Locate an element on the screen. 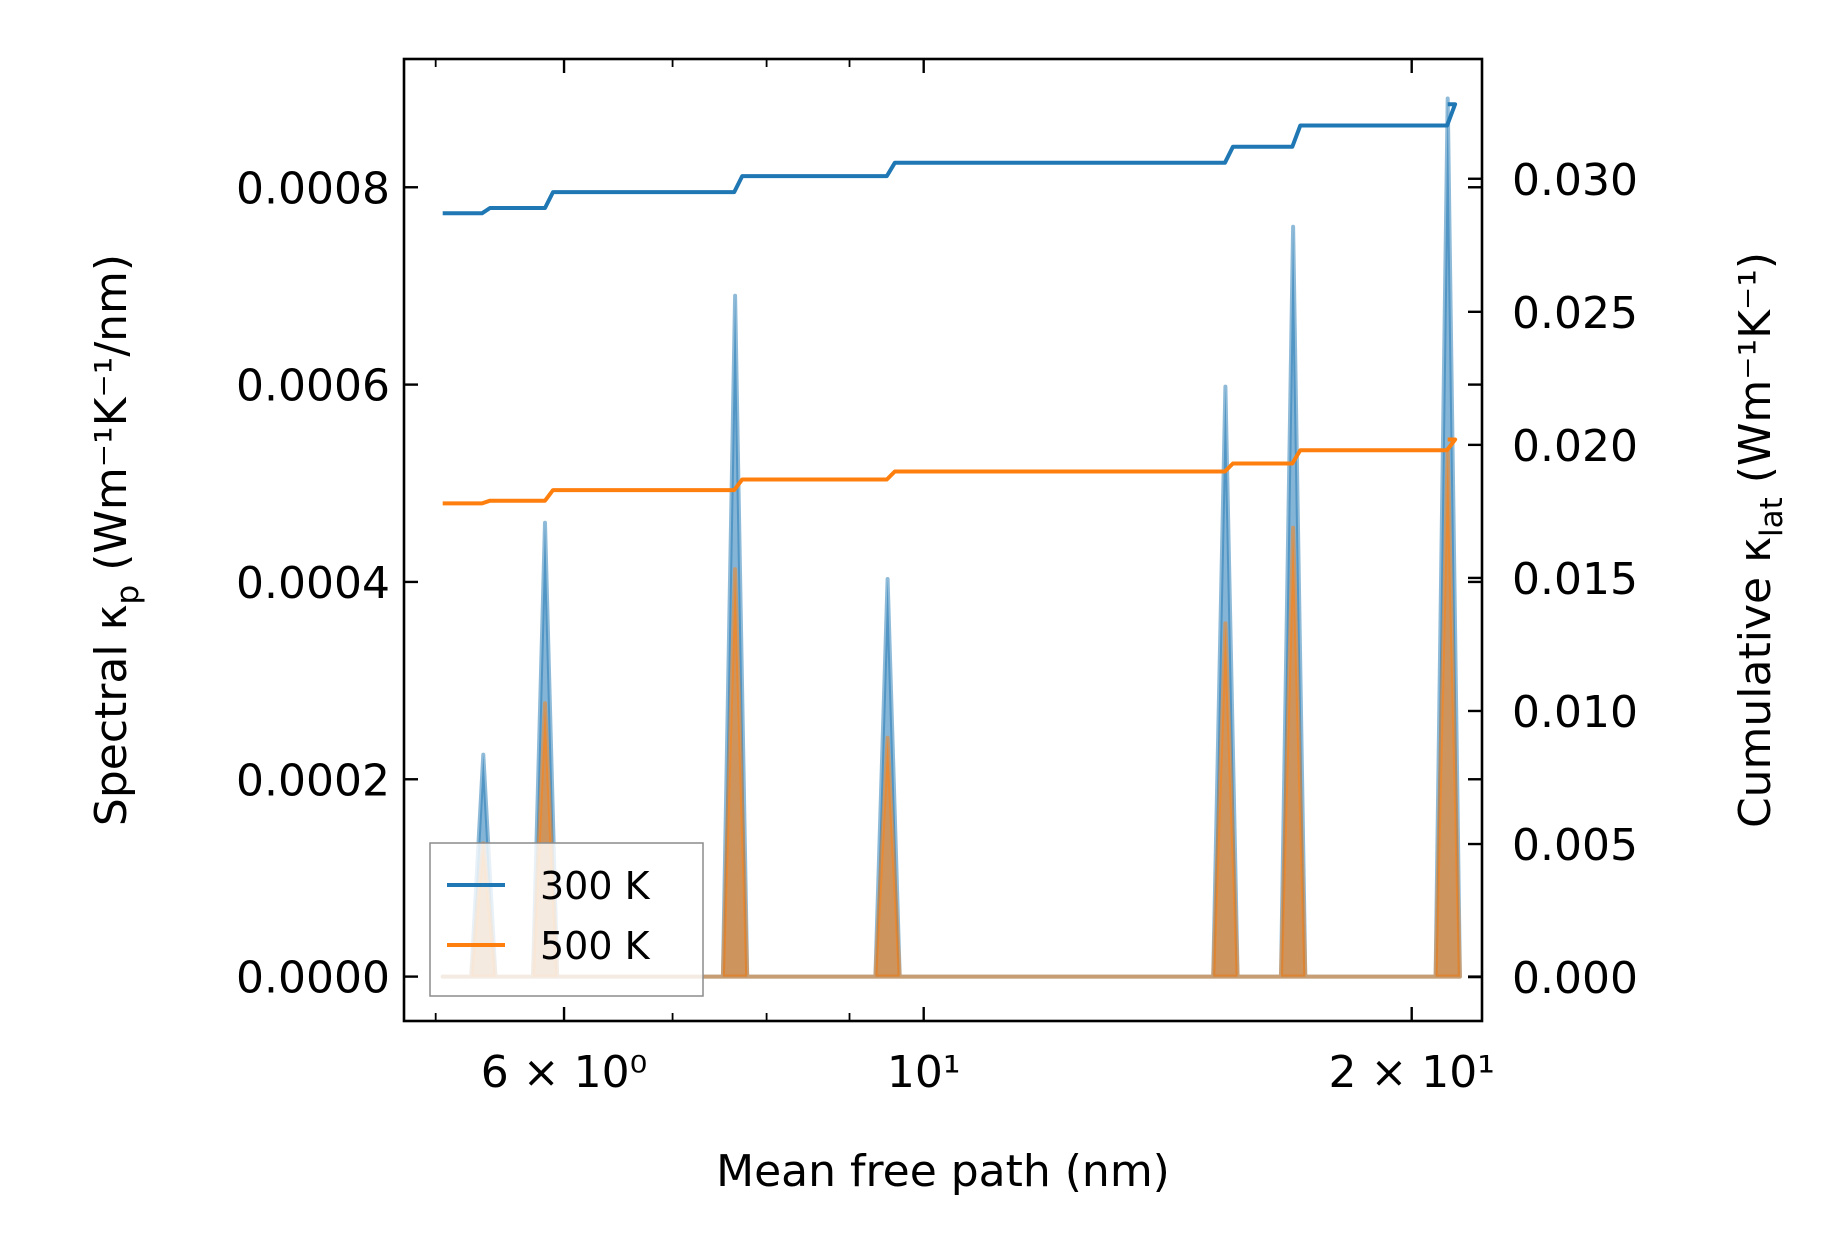 Image resolution: width=1827 pixels, height=1253 pixels. x-tick-label: 2 × 10¹ is located at coordinates (1411, 1072).